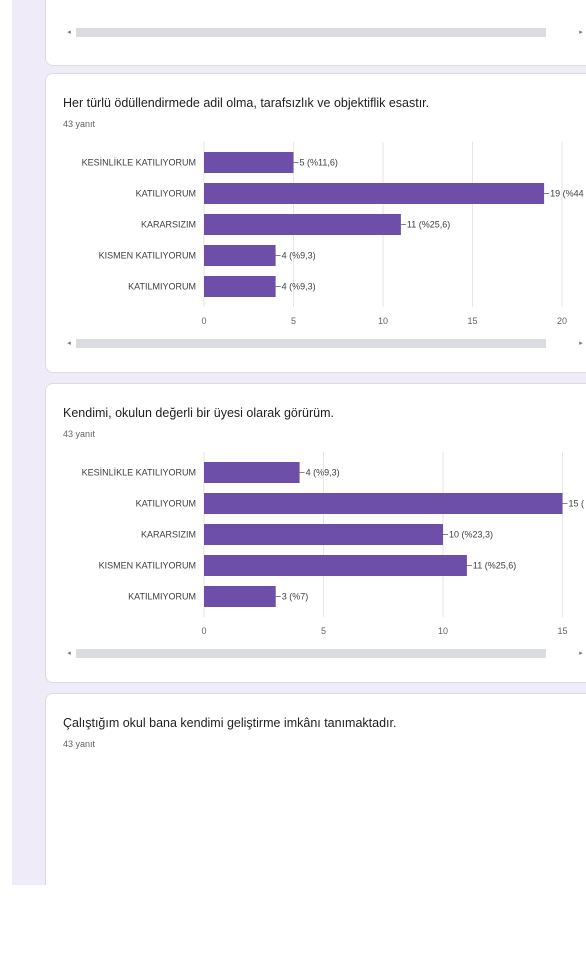  I want to click on data-label: 5 (%11,6), so click(319, 163).